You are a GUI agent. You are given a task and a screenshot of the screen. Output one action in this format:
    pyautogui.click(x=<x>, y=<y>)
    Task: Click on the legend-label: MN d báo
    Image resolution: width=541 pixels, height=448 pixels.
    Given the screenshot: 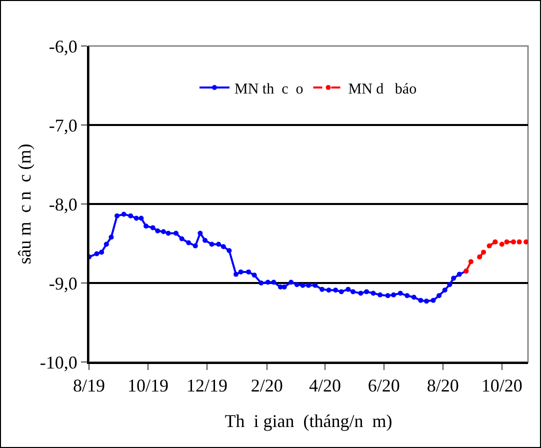 What is the action you would take?
    pyautogui.click(x=382, y=89)
    